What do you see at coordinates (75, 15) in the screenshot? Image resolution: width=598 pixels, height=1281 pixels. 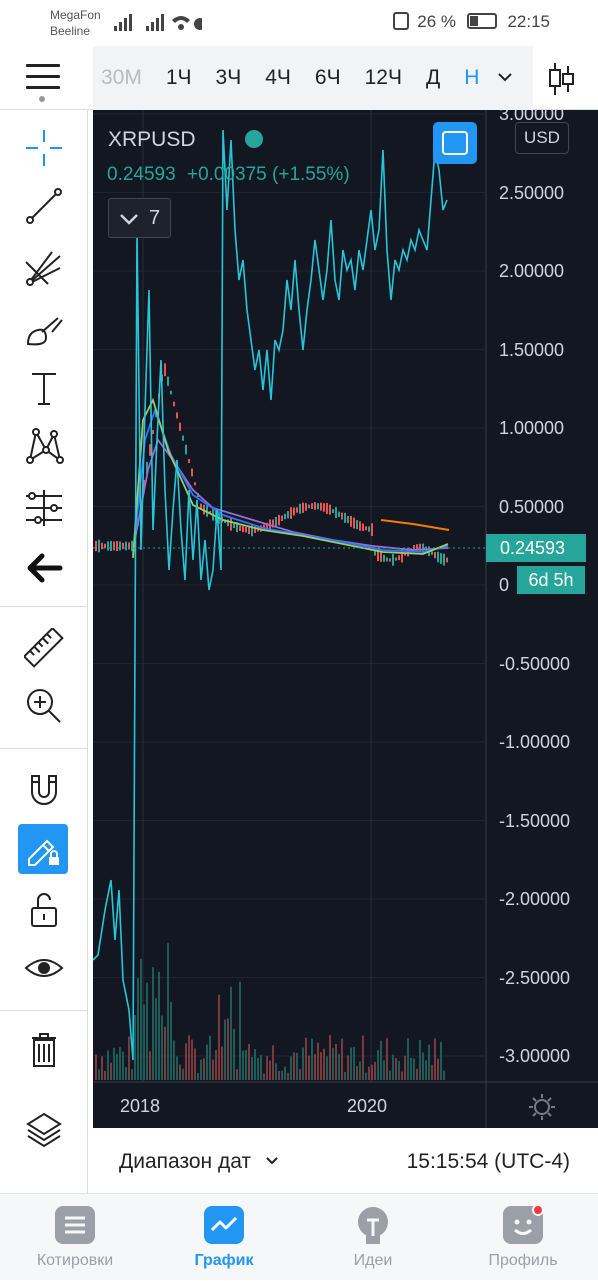 I see `carrier-1: MegaFon` at bounding box center [75, 15].